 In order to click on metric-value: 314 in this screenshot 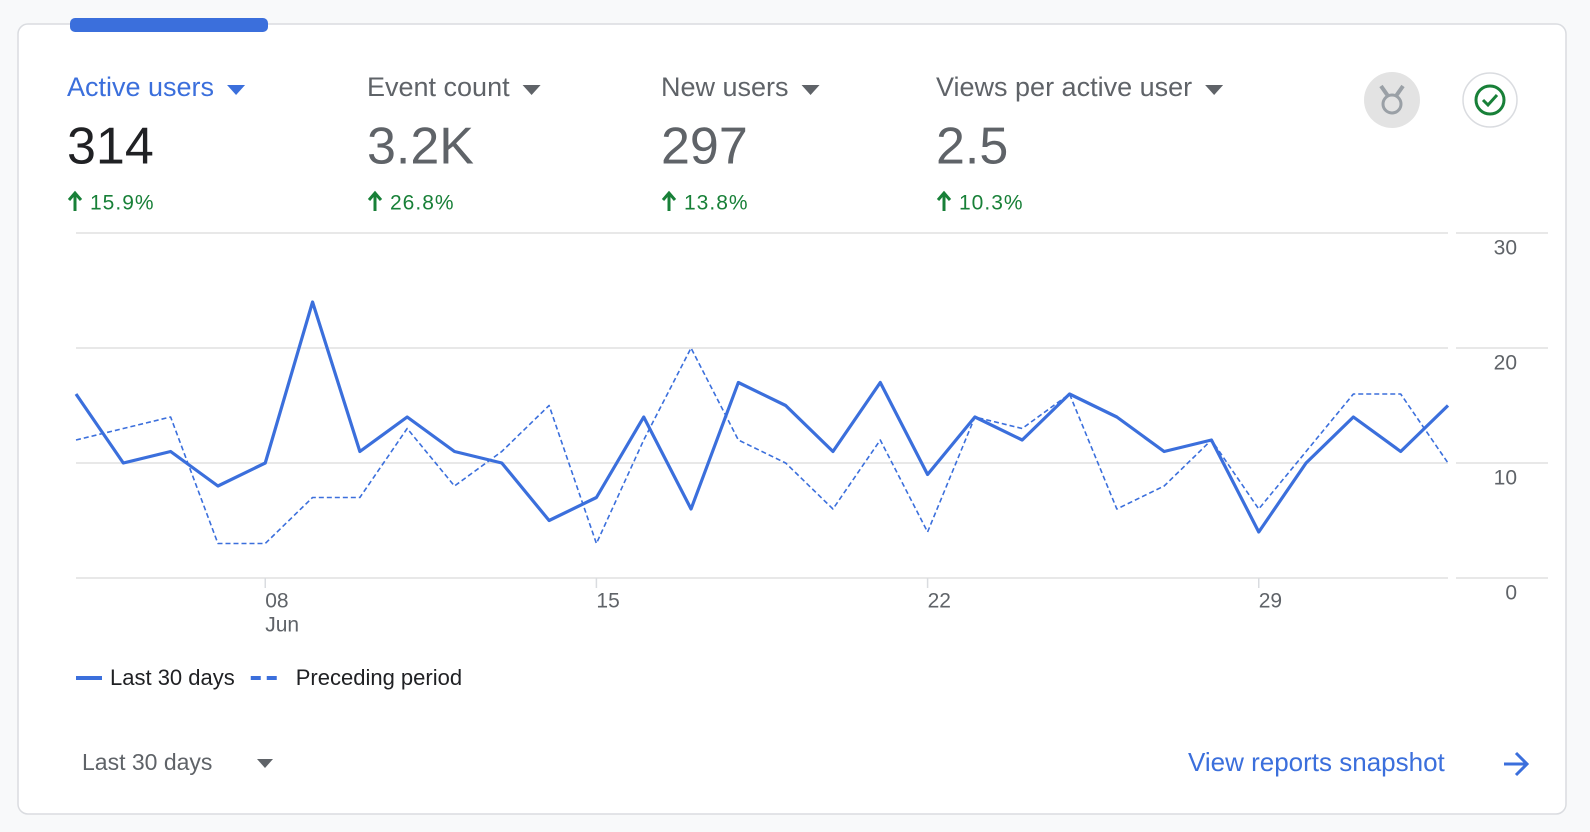, I will do `click(110, 147)`.